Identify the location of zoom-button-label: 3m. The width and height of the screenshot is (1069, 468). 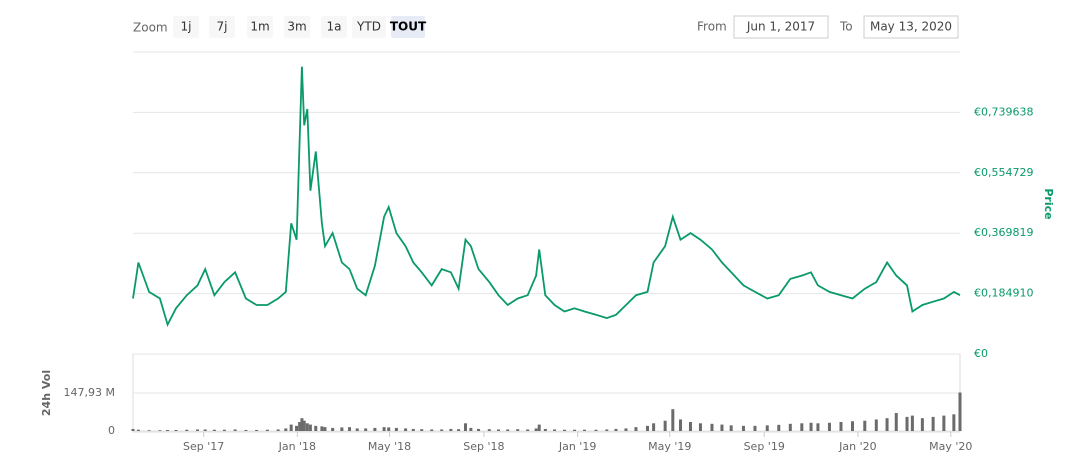
(296, 27).